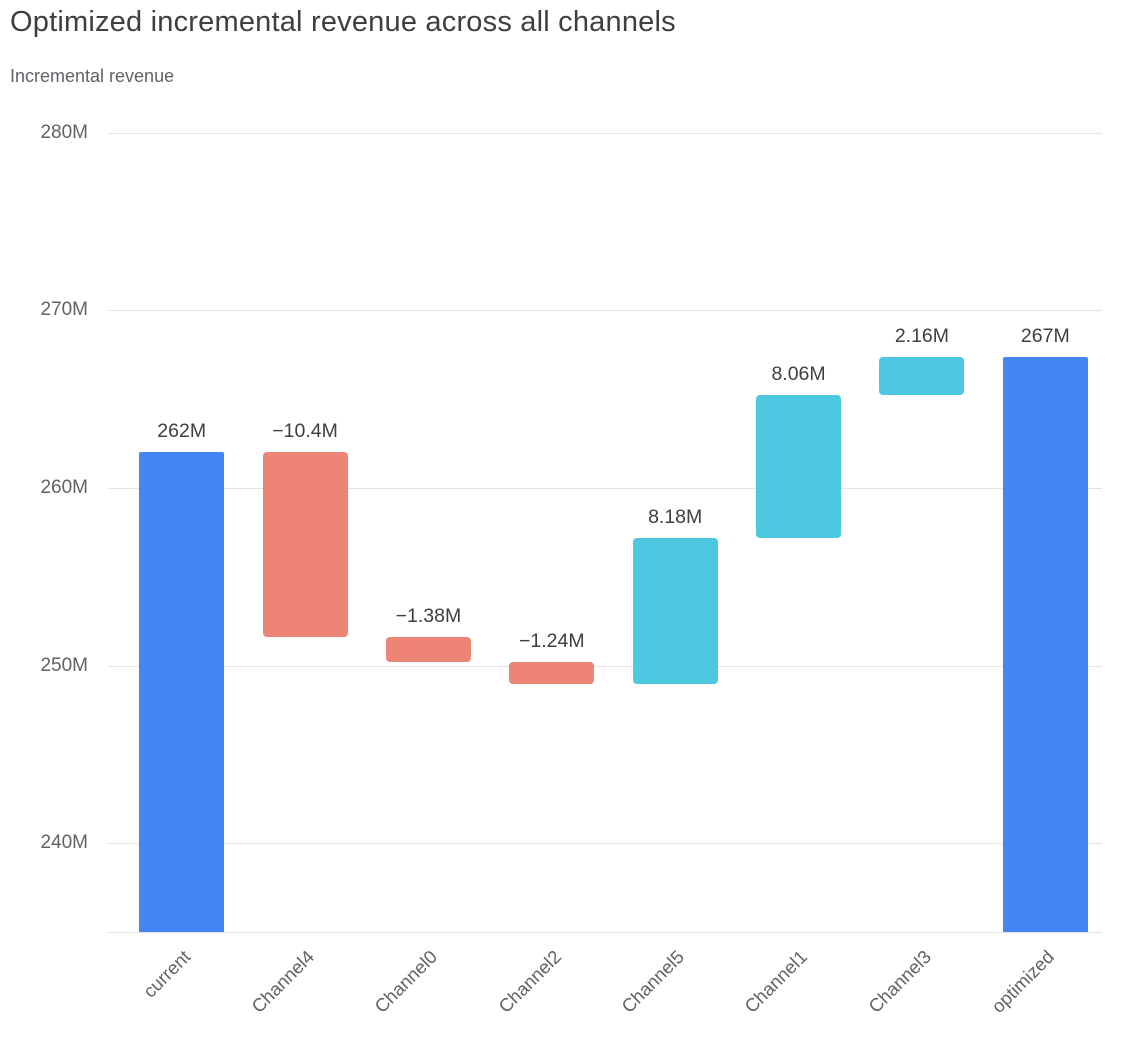  What do you see at coordinates (552, 672) in the screenshot?
I see `waterfall-bar-channel2` at bounding box center [552, 672].